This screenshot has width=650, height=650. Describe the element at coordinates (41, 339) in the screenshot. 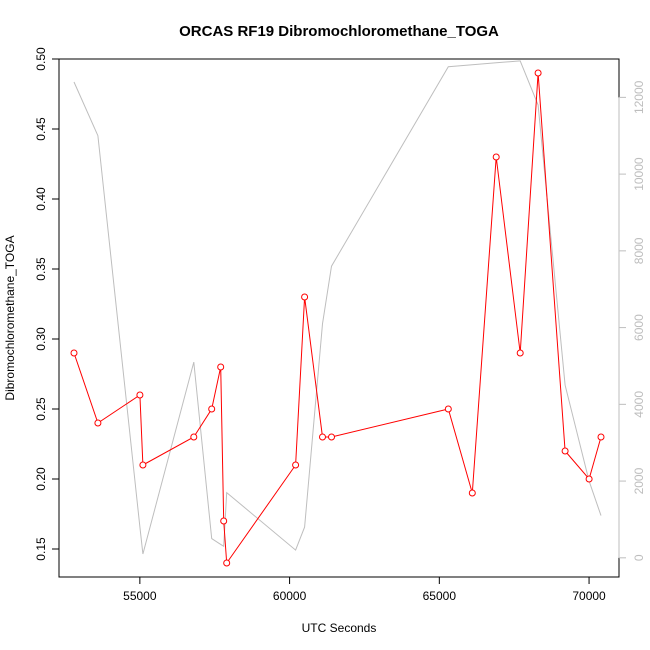

I see `y-tick-label: 0.30` at that location.